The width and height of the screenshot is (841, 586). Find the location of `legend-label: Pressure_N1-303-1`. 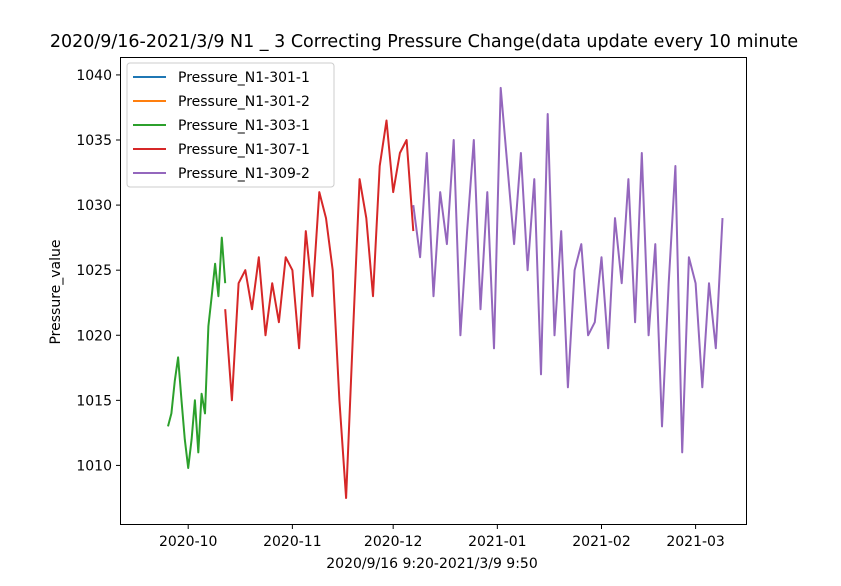

legend-label: Pressure_N1-303-1 is located at coordinates (244, 126).